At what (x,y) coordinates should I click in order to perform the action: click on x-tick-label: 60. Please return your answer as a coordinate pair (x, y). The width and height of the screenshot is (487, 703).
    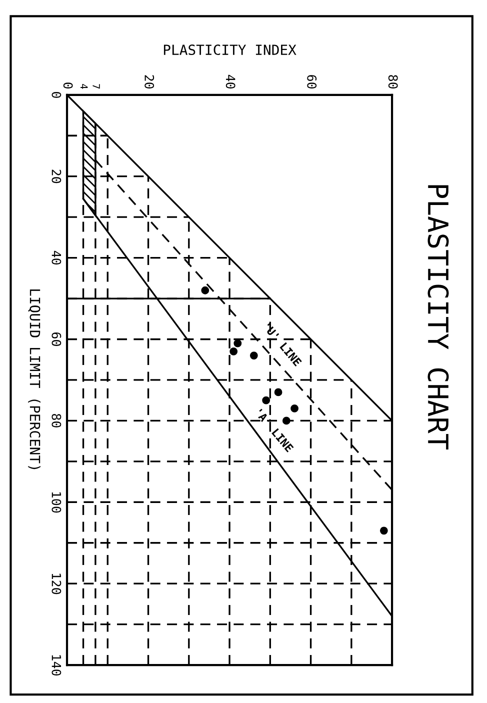
    Looking at the image, I should click on (312, 82).